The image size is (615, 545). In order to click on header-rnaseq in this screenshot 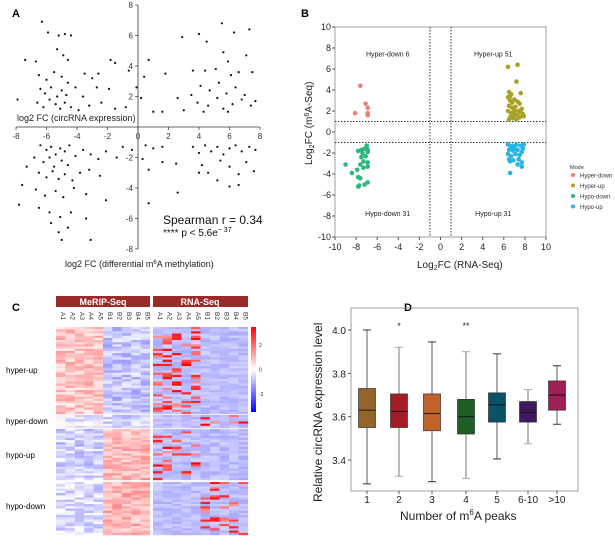, I will do `click(200, 301)`.